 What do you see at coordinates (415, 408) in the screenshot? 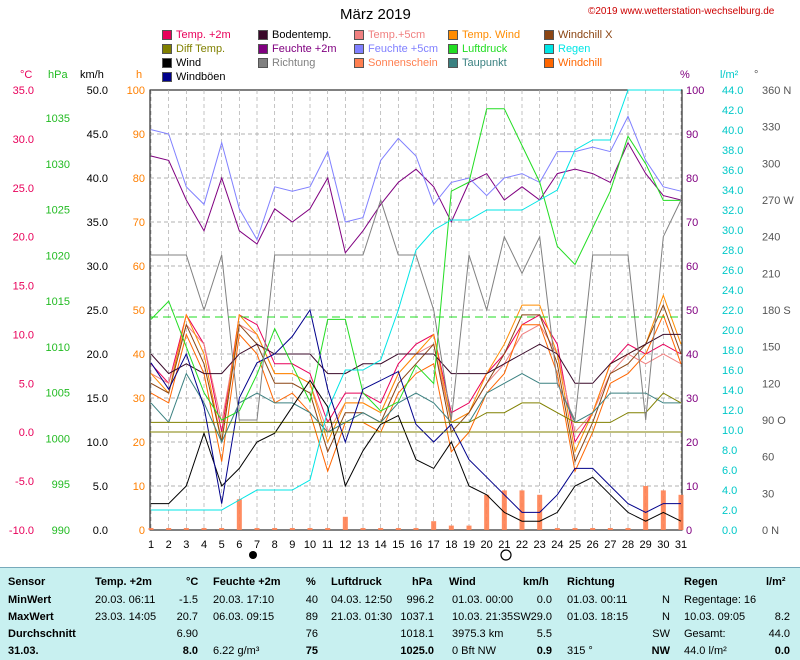
I see `series-line-taupunkt` at bounding box center [415, 408].